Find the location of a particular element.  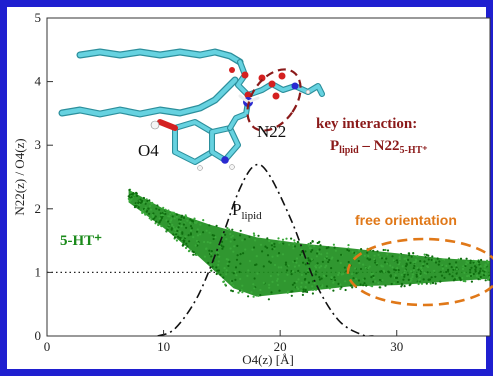

y-tick-label: 4 is located at coordinates (38, 81).